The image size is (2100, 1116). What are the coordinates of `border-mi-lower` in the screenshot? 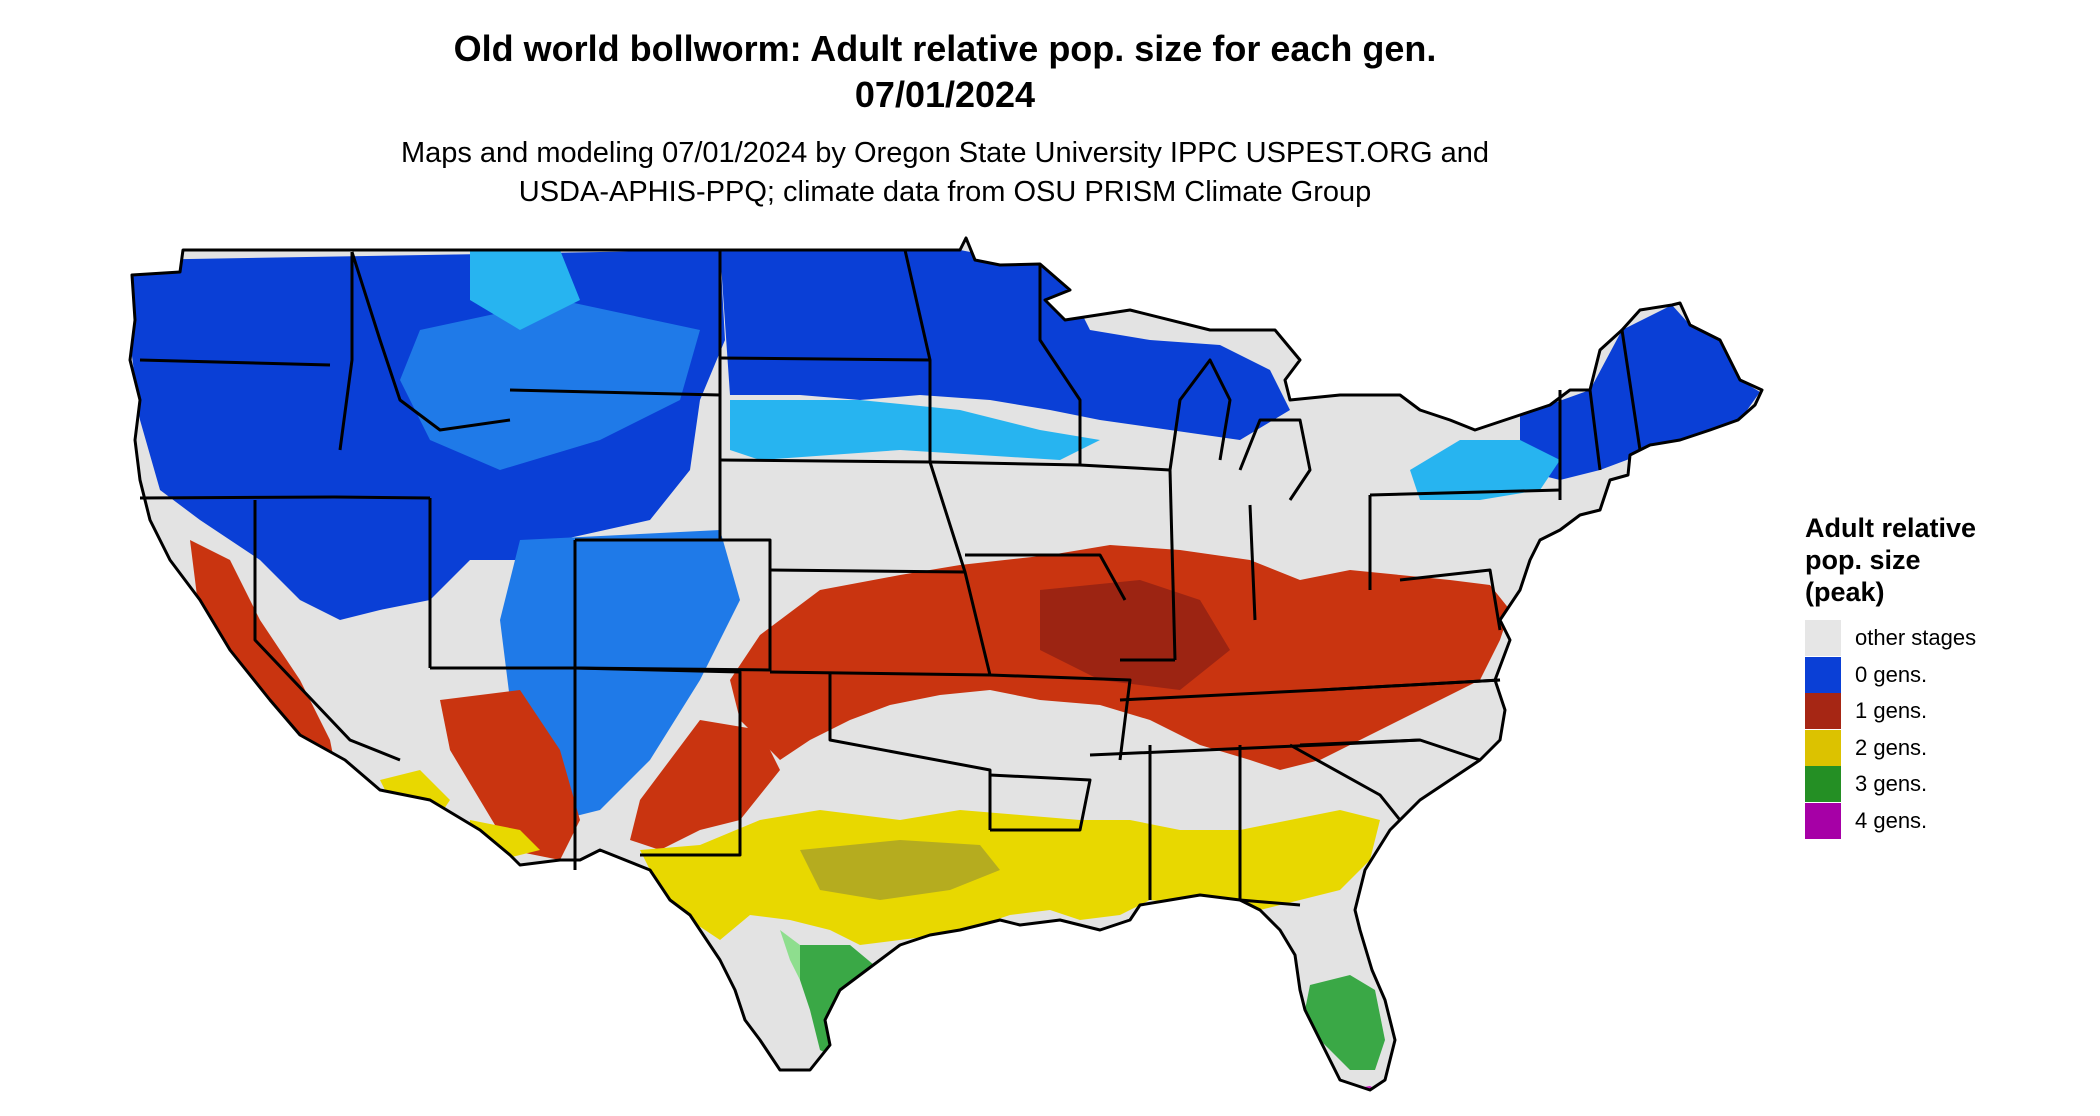 It's located at (1275, 459).